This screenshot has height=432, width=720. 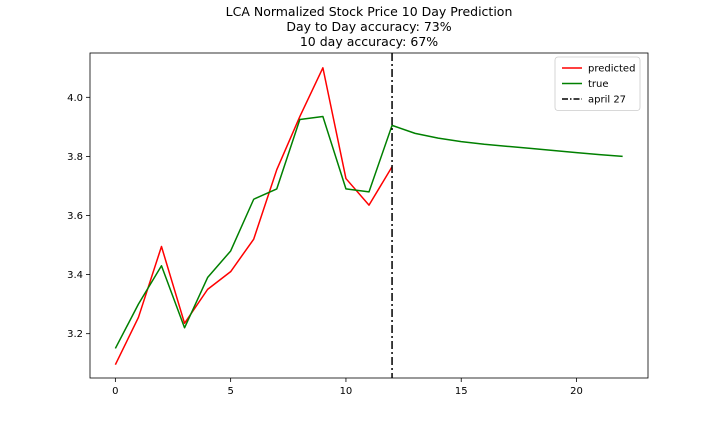 I want to click on y-tick-label: 4.0, so click(x=75, y=98).